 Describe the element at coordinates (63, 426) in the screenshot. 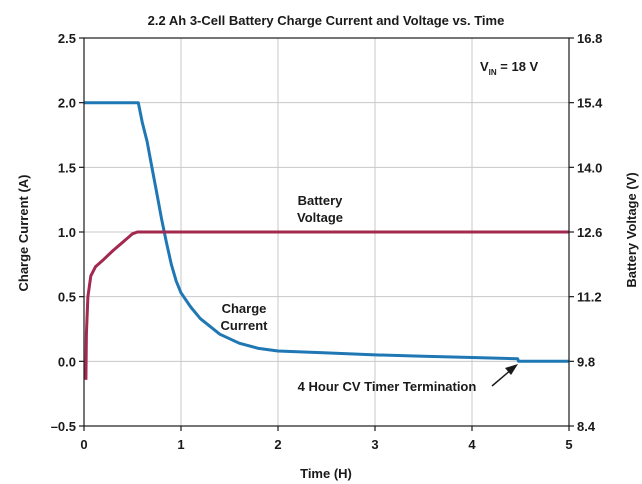

I see `y-tick-label: –0.5` at that location.